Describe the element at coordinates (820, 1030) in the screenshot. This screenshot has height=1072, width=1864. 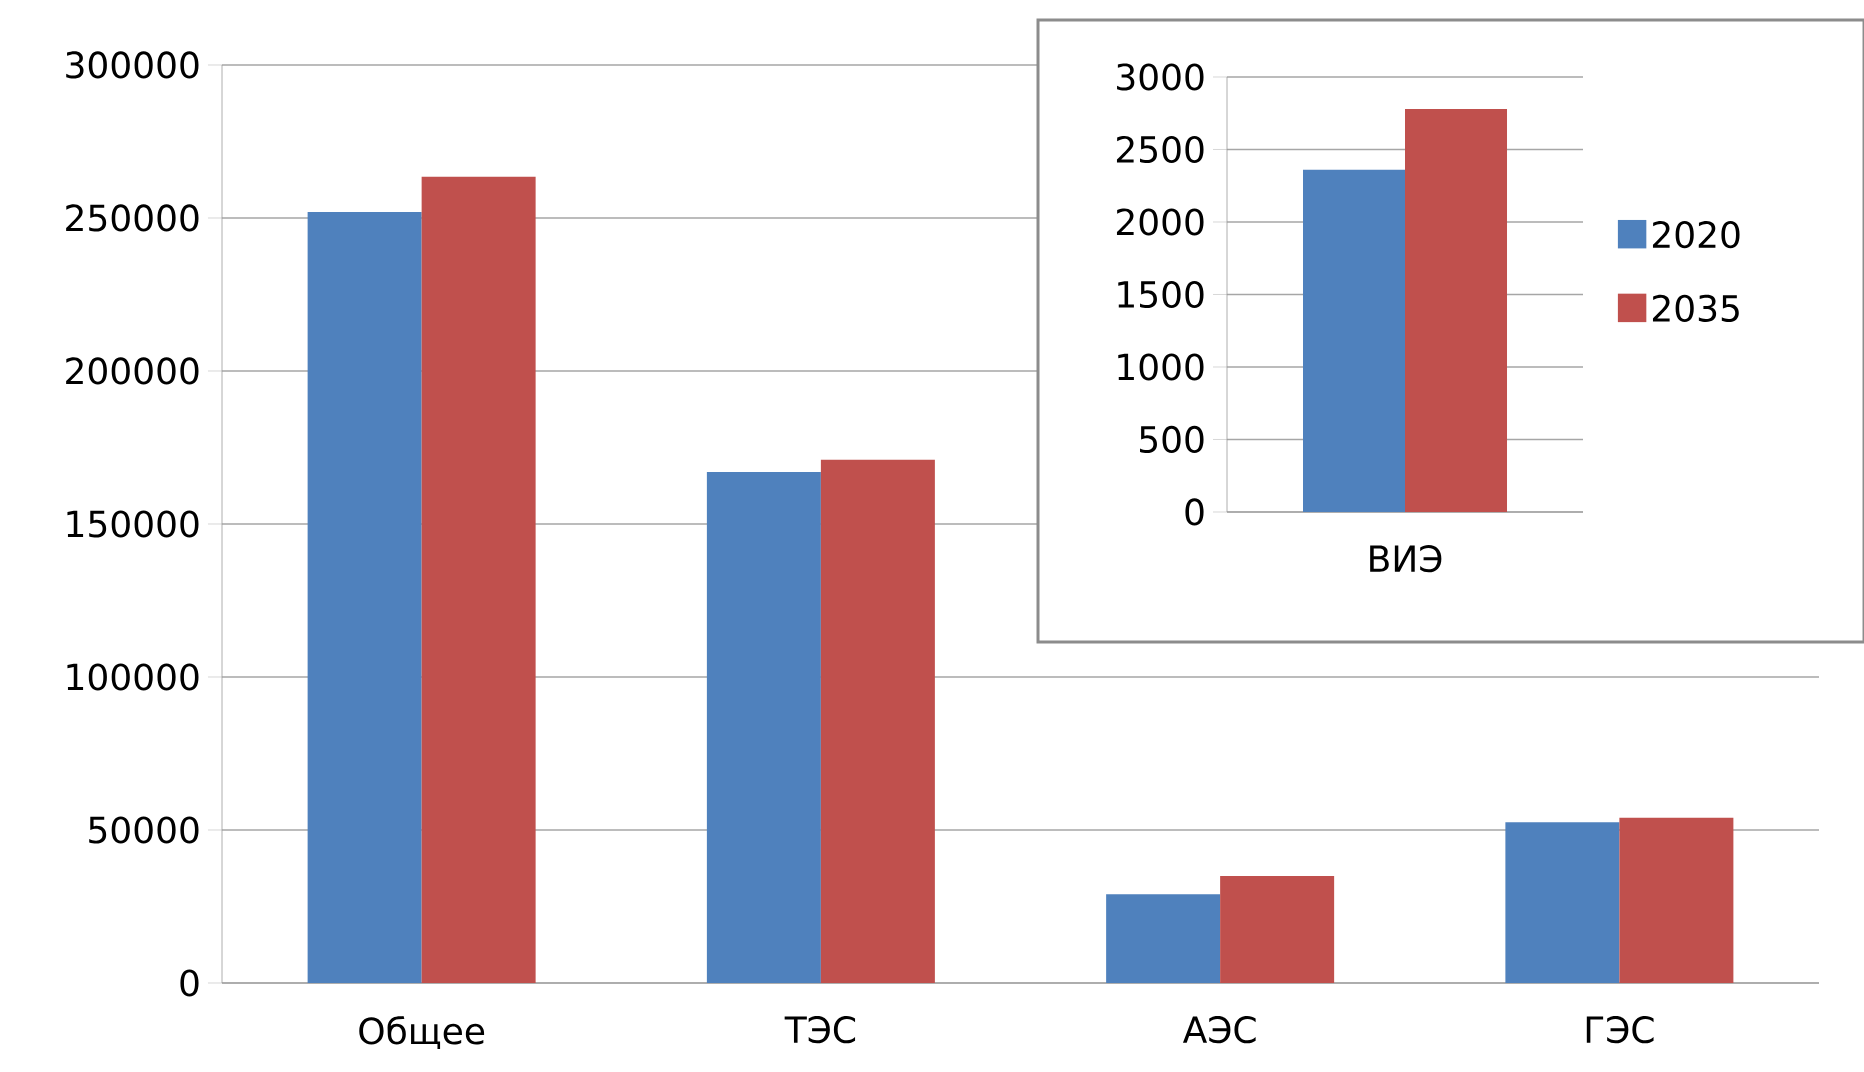
I see `x-tick-label: ТЭС` at that location.